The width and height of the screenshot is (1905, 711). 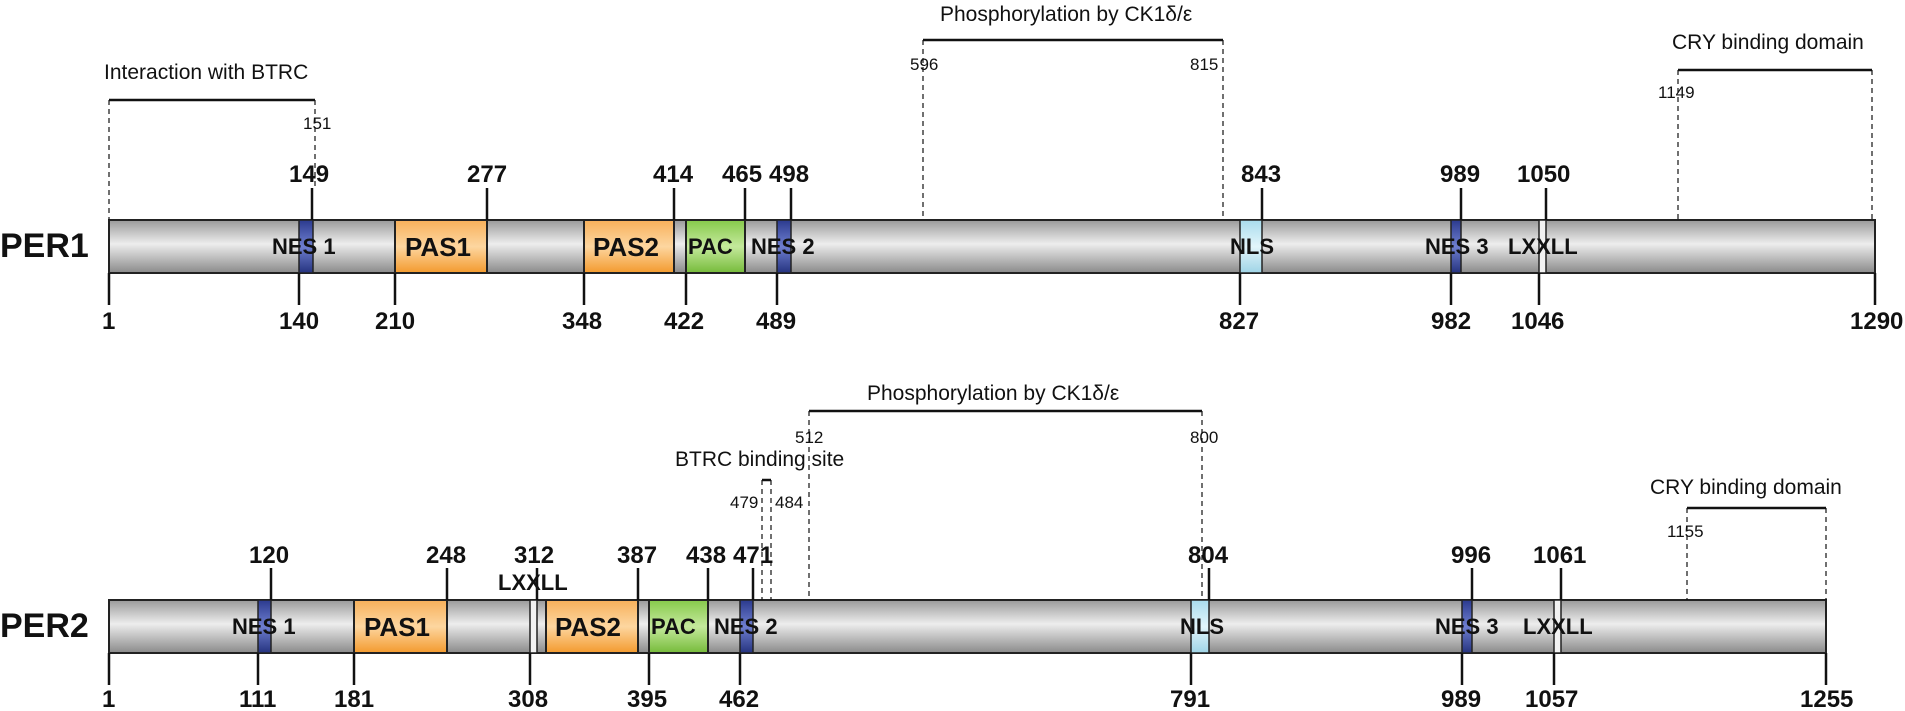 I want to click on top-number: 438, so click(x=706, y=555).